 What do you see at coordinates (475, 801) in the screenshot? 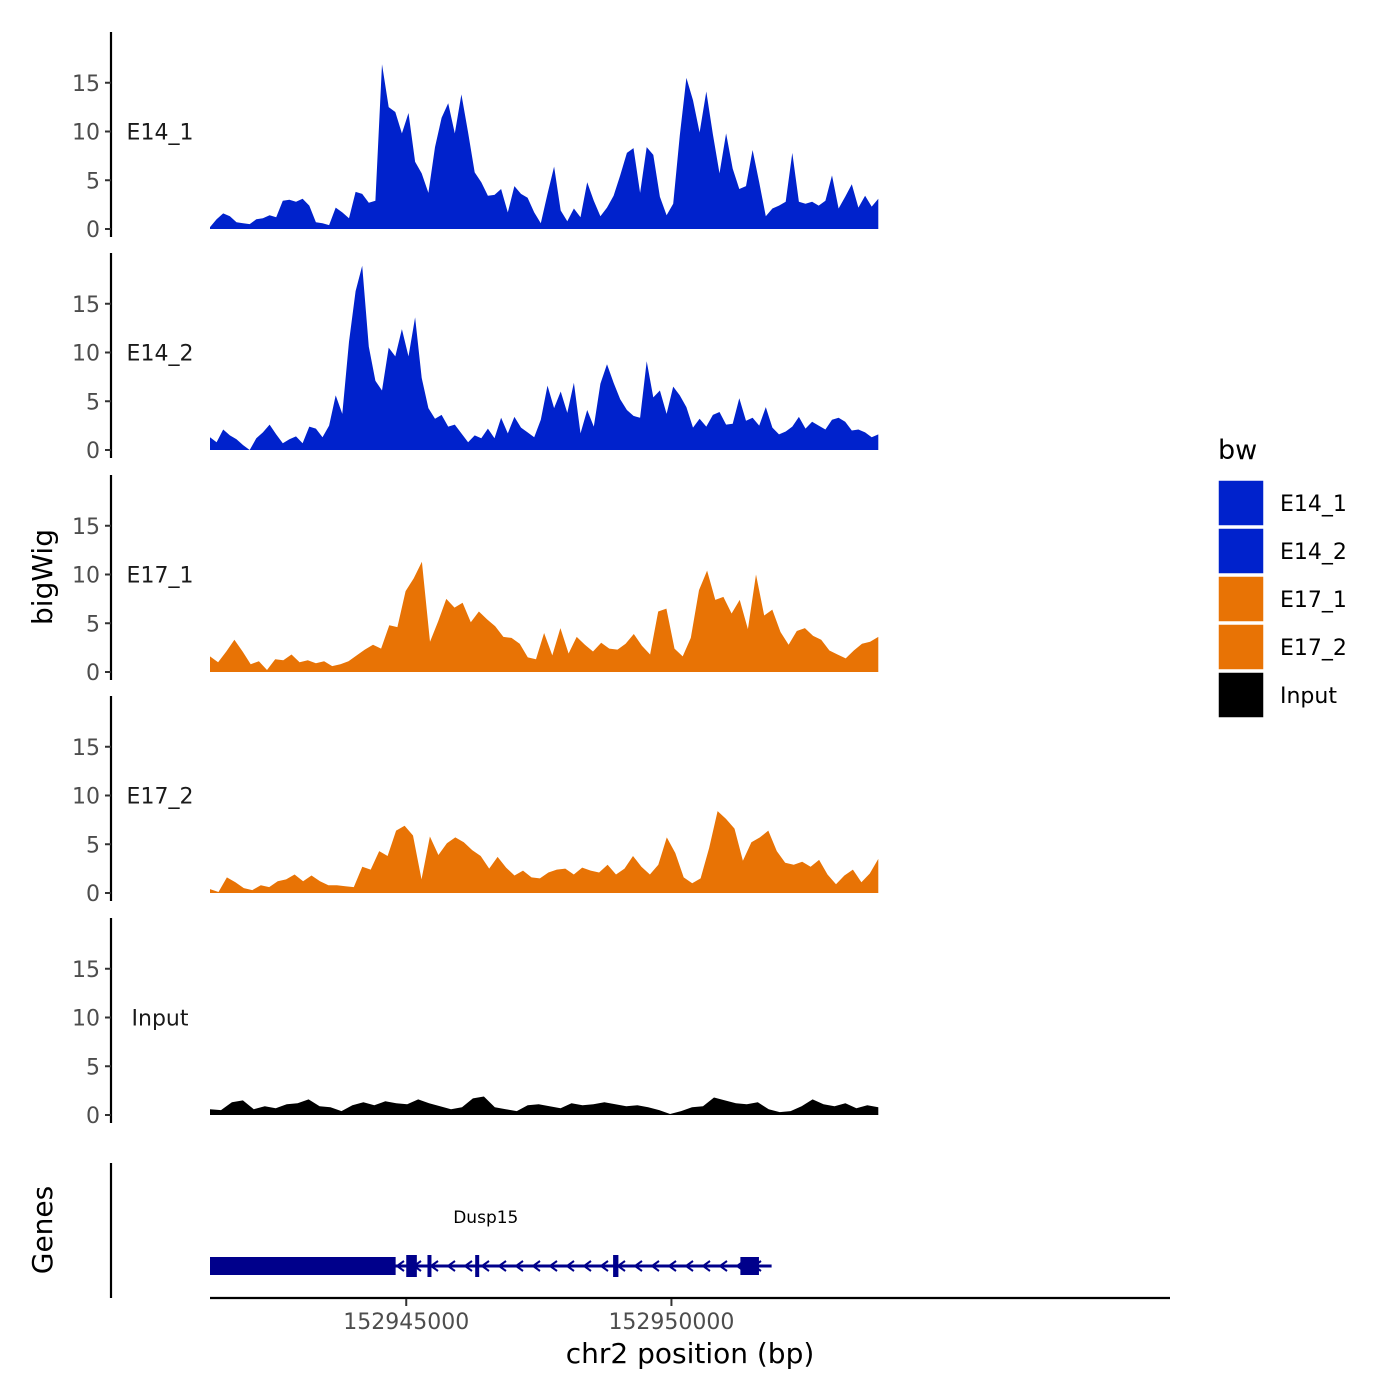
I see `track-e17-2: 0 5 10 15 E17_2` at bounding box center [475, 801].